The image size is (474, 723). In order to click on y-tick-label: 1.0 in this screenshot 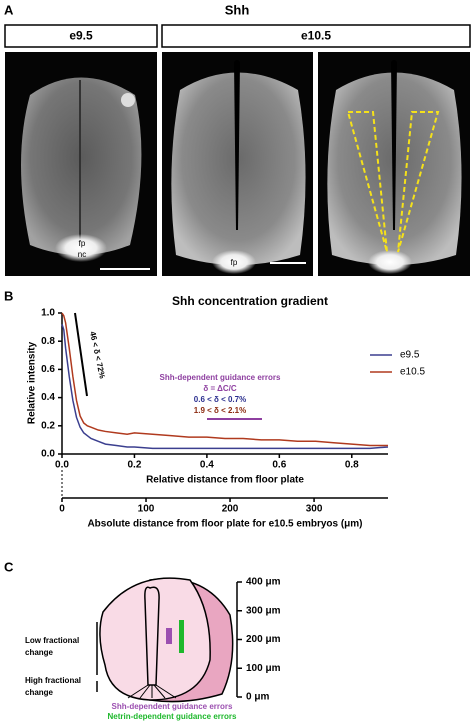, I will do `click(48, 313)`.